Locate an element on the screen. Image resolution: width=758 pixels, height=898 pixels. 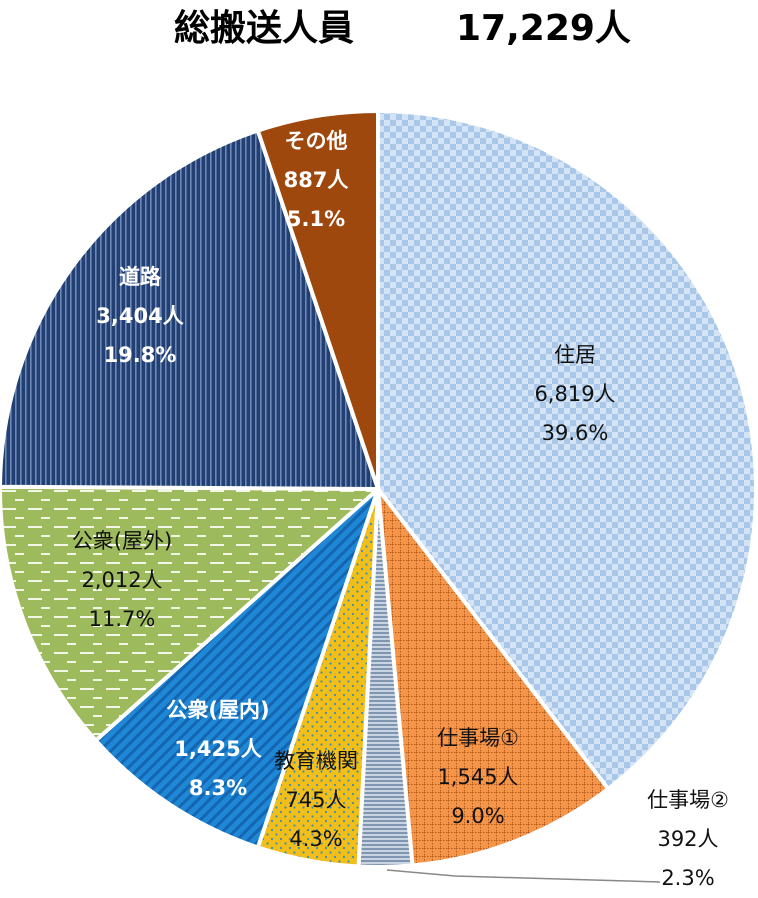
slice-label-7-name: 道路 is located at coordinates (140, 277).